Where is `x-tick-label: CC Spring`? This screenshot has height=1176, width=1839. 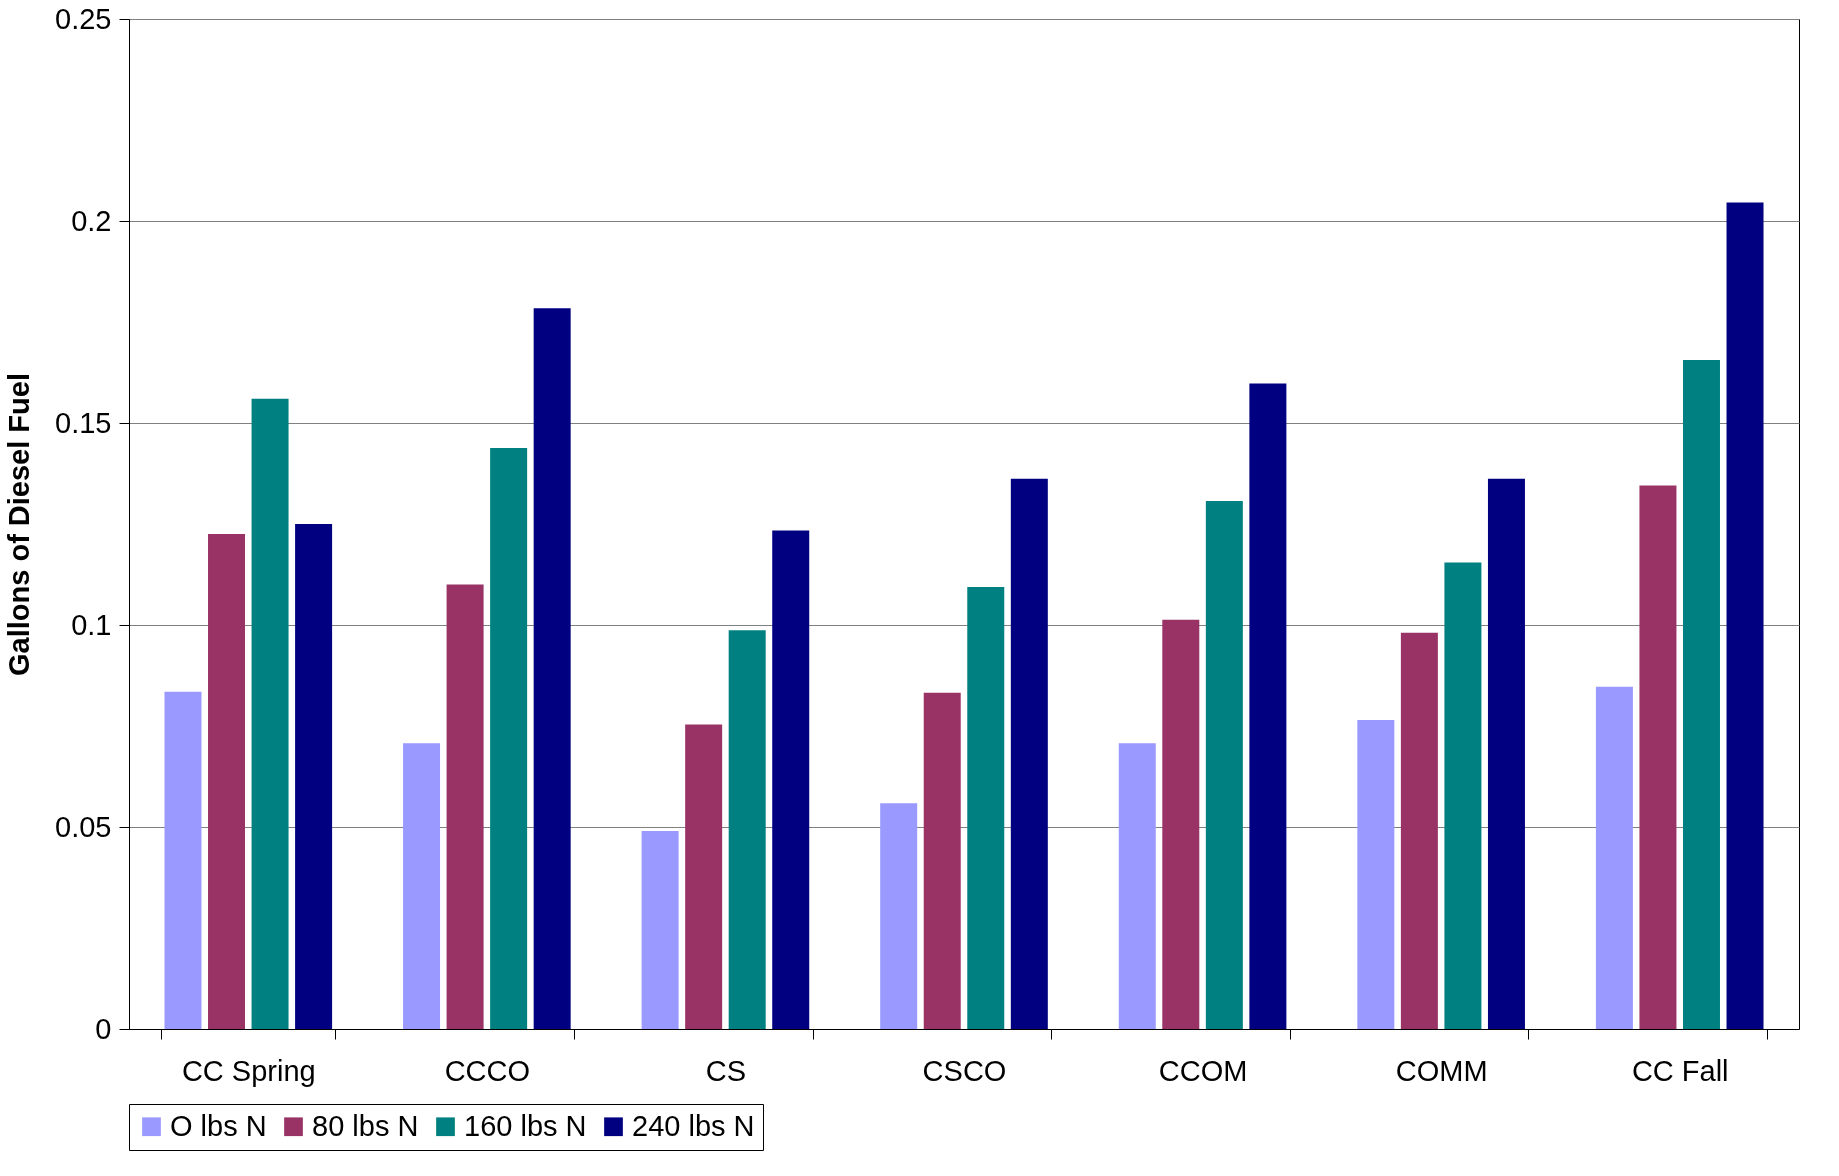 x-tick-label: CC Spring is located at coordinates (248, 1070).